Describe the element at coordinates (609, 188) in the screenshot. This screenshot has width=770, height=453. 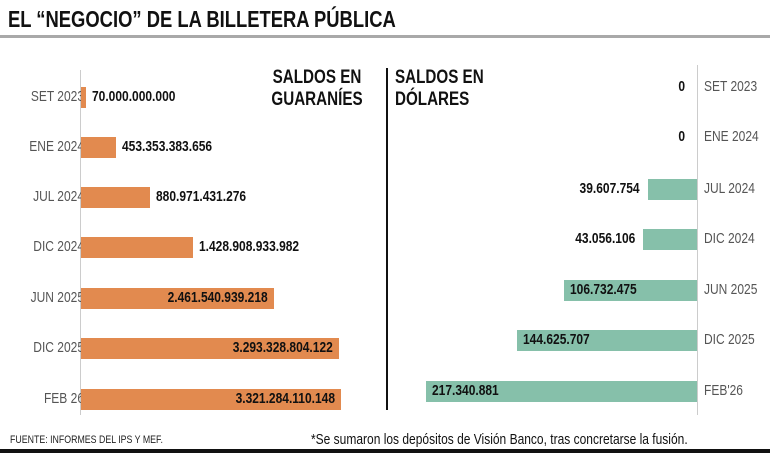
I see `value-label: 39.607.754` at that location.